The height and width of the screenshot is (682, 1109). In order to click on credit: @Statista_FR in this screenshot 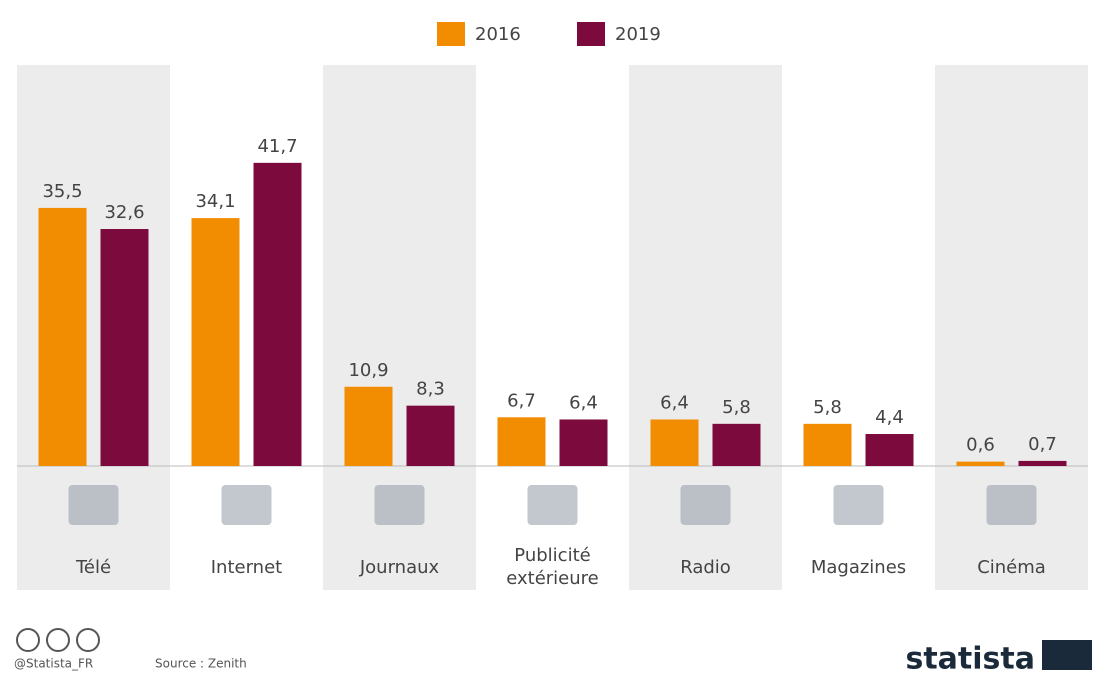, I will do `click(53, 664)`.